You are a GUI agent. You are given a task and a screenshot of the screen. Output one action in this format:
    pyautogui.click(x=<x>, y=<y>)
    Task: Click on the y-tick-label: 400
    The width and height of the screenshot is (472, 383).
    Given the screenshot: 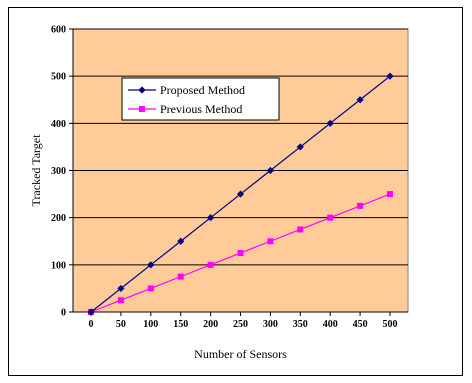 What is the action you would take?
    pyautogui.click(x=58, y=124)
    